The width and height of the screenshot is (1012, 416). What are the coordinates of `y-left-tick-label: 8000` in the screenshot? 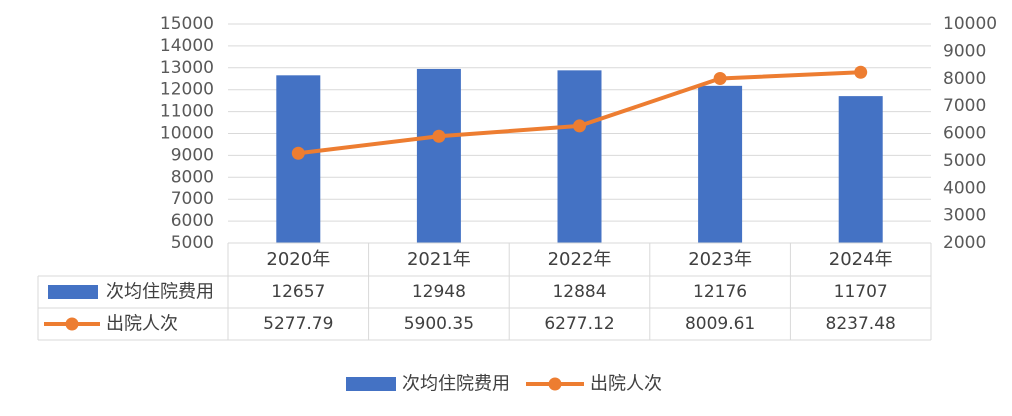 It's located at (192, 177).